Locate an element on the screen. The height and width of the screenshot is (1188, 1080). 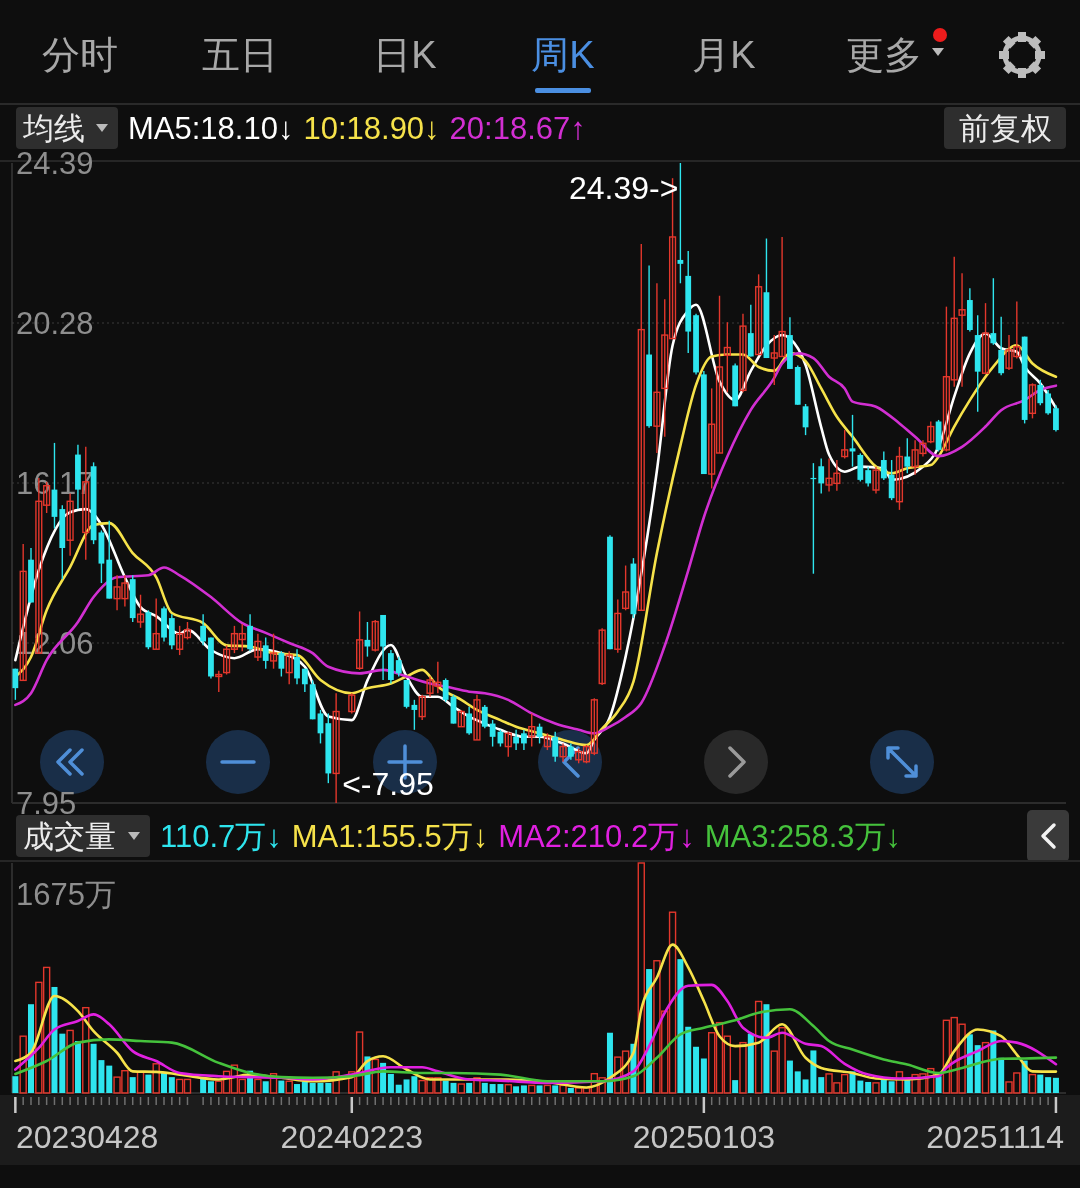
annotation: <-7.95 is located at coordinates (388, 784).